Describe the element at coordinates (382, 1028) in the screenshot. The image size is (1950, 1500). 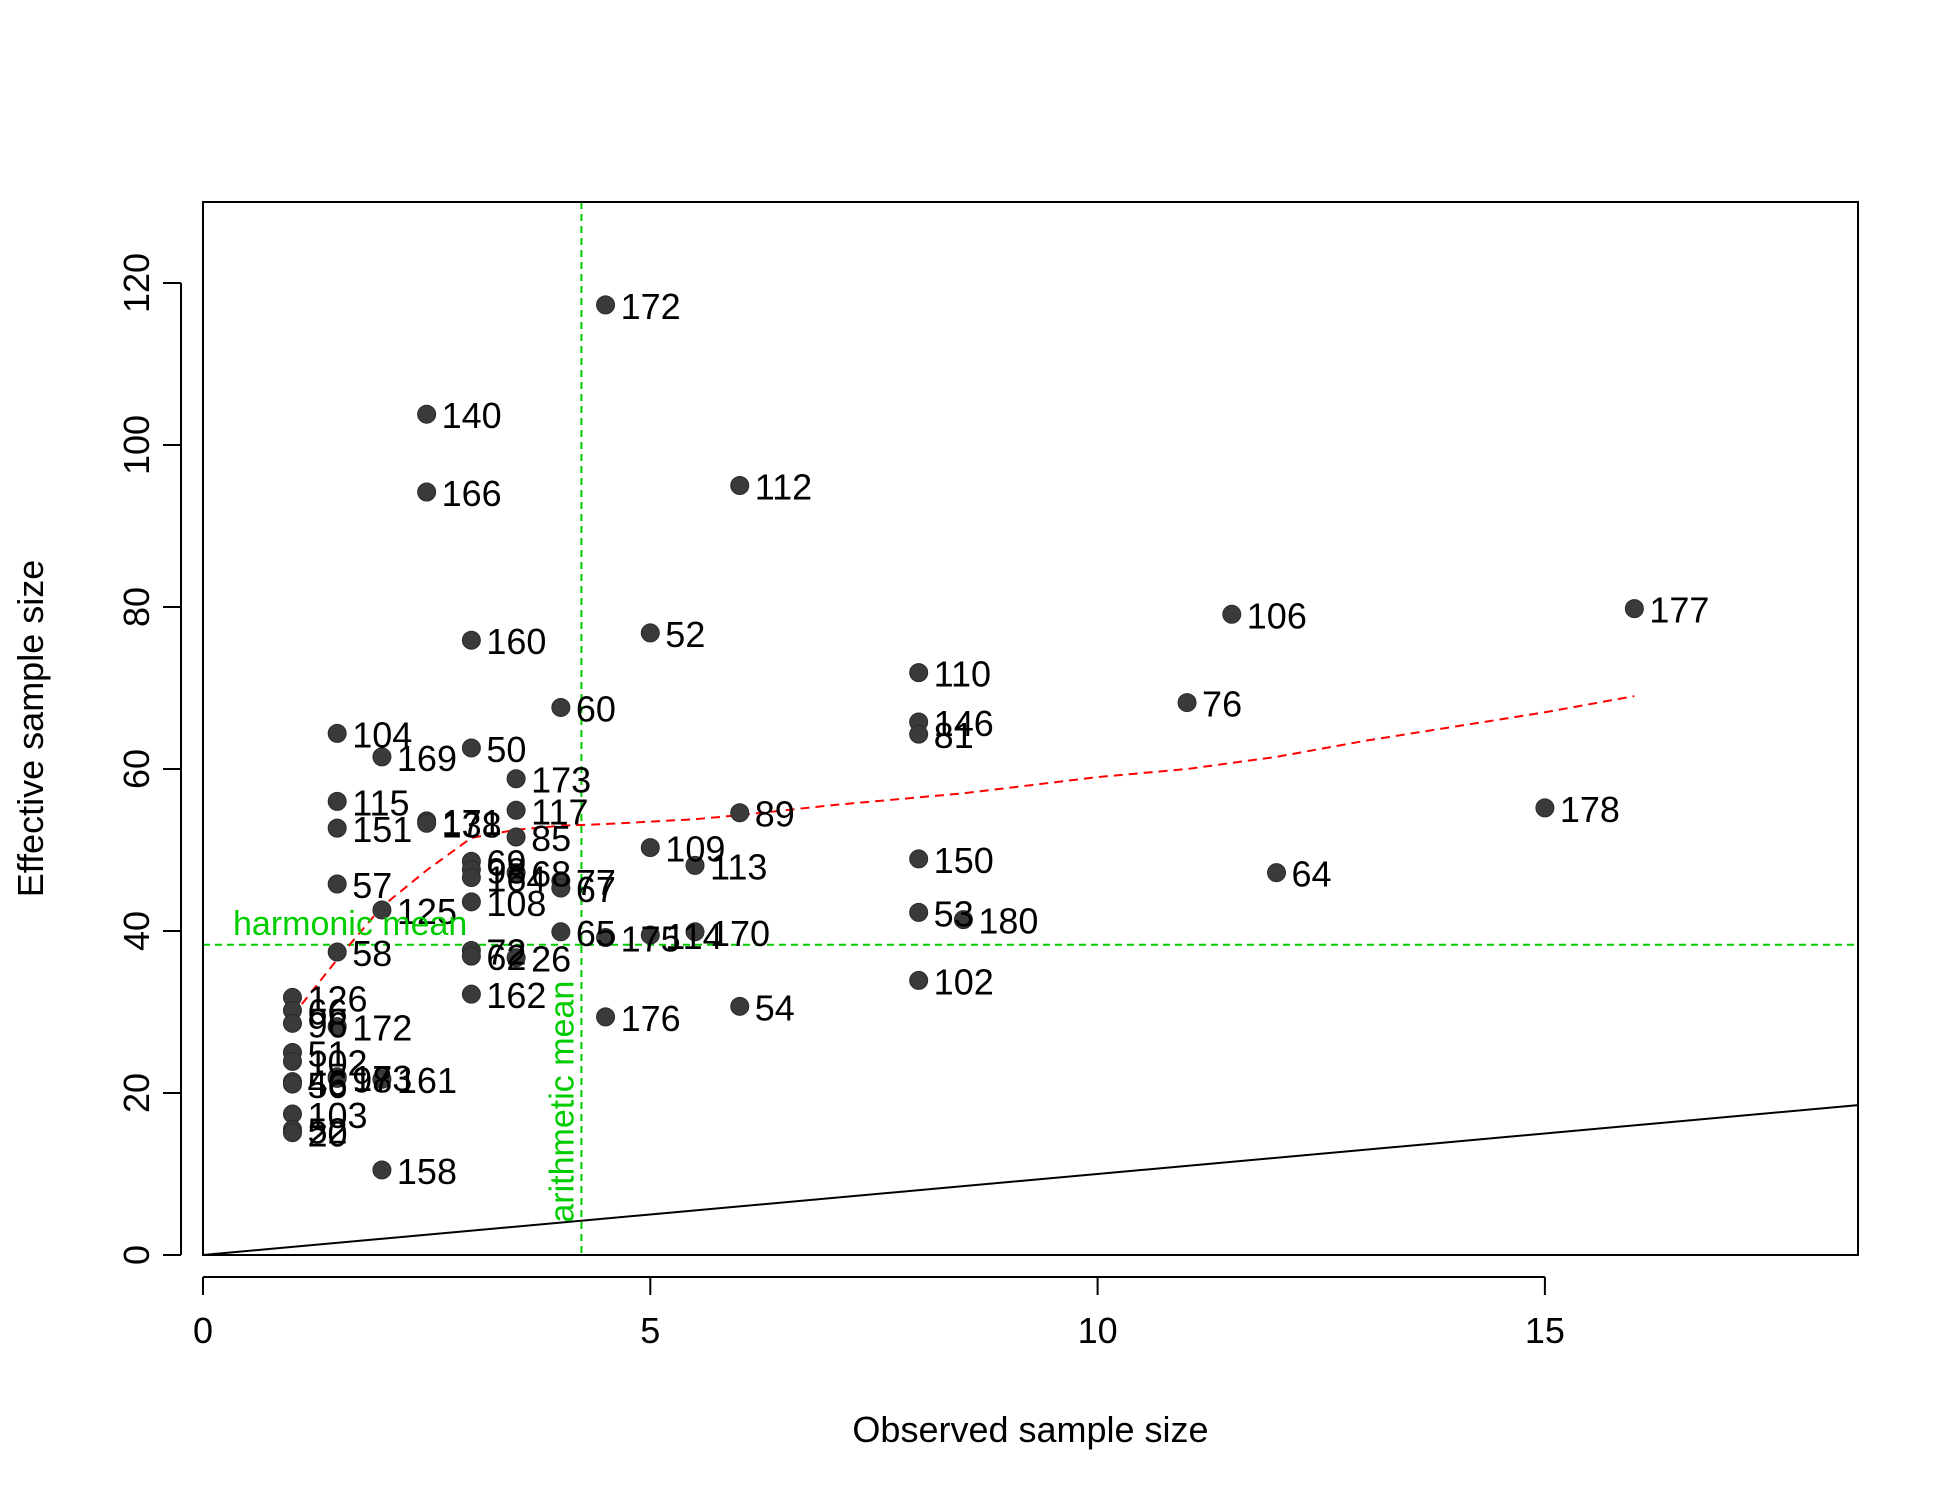
I see `point-label: 172` at that location.